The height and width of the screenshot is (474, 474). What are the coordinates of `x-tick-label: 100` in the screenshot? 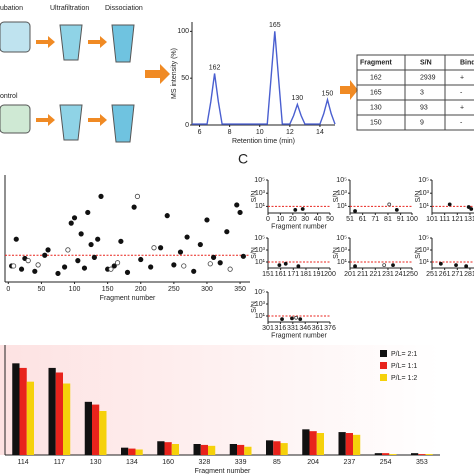 It's located at (75, 289).